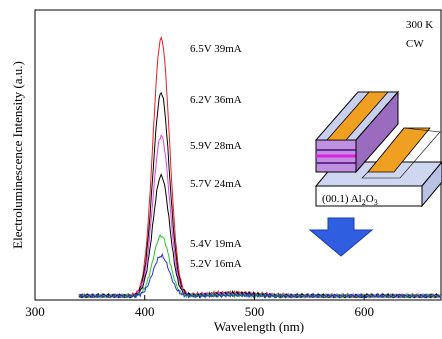 The image size is (442, 339). What do you see at coordinates (216, 49) in the screenshot?
I see `series-label: 6.5V 39mA` at bounding box center [216, 49].